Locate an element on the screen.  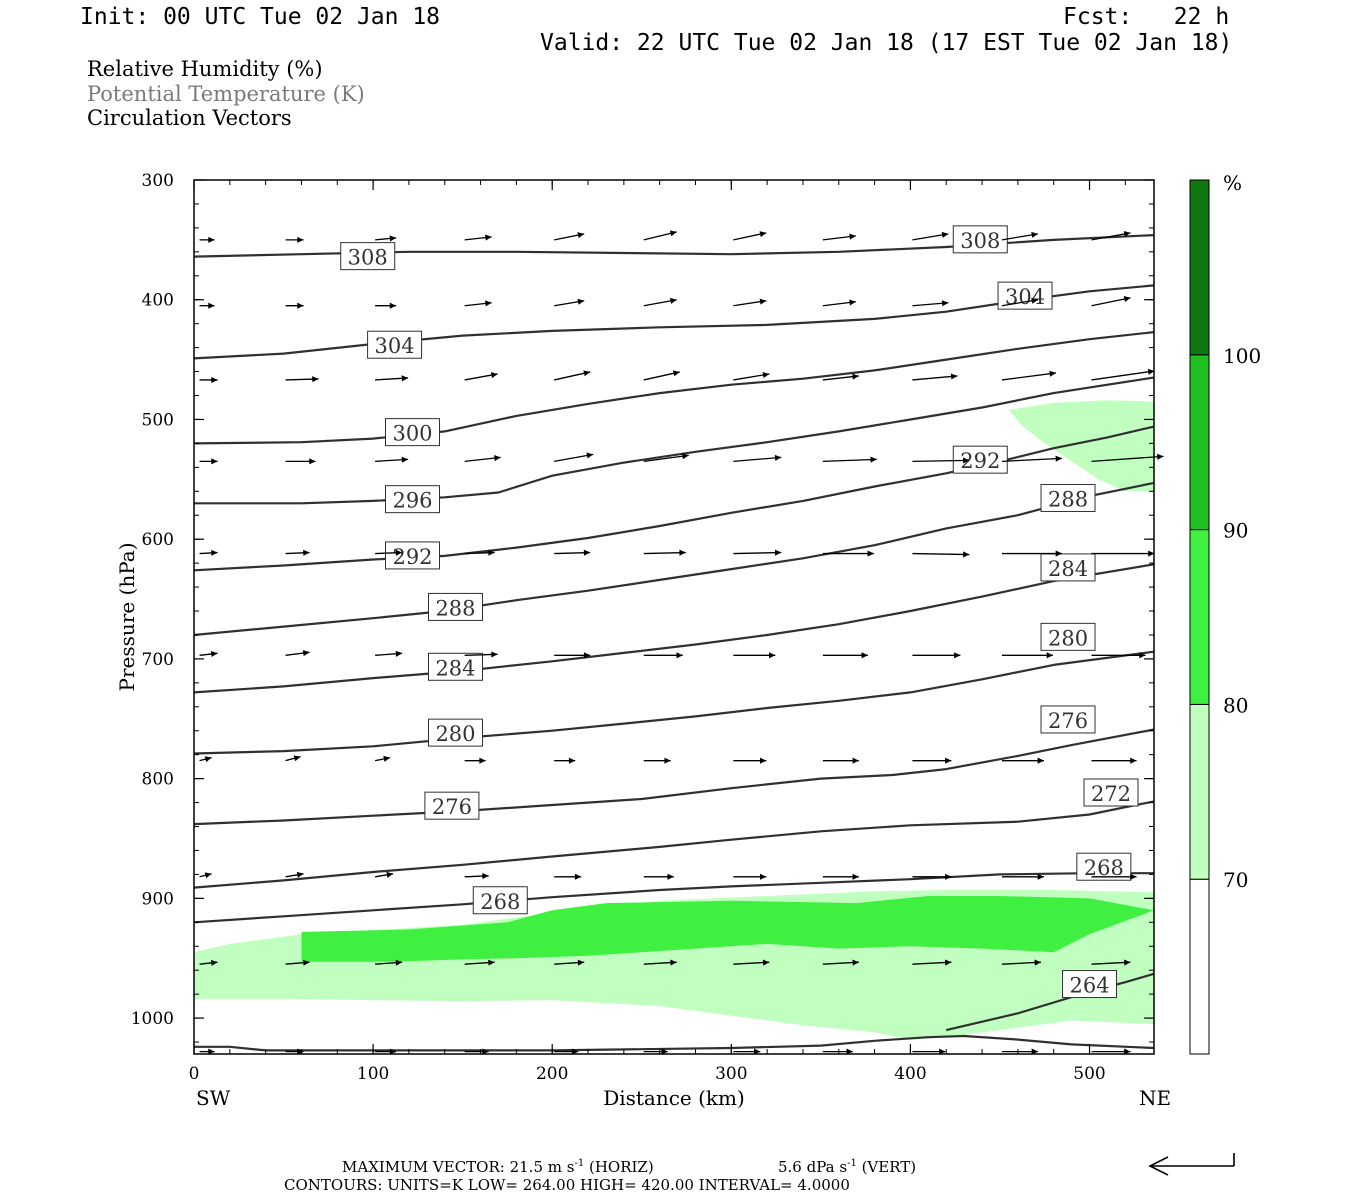
svg-text: 280 is located at coordinates (455, 734).